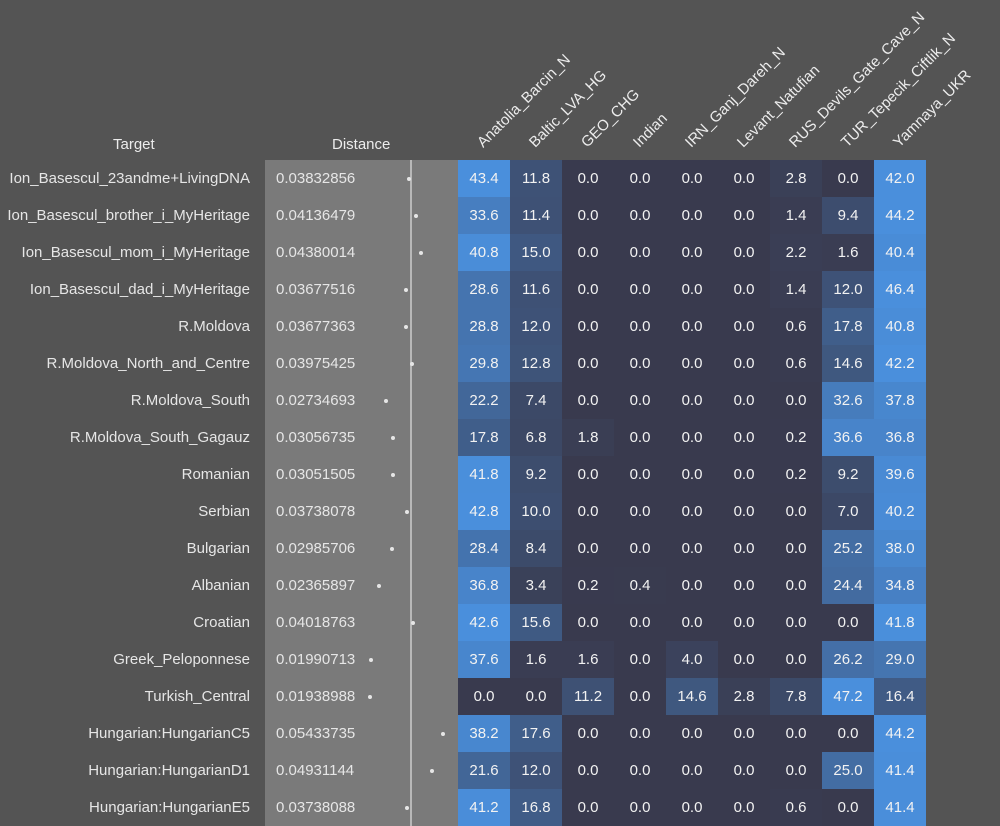  Describe the element at coordinates (484, 474) in the screenshot. I see `heatmap-cell: 41.8` at that location.